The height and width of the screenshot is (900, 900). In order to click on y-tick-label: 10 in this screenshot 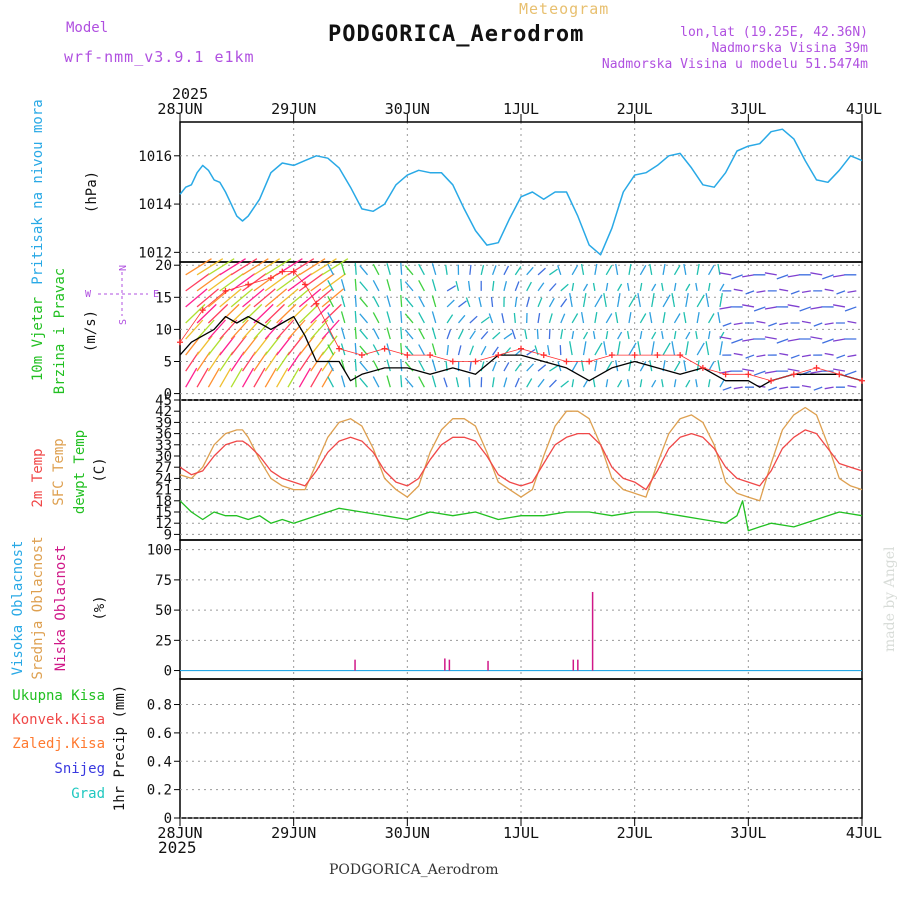, I will do `click(163, 330)`.